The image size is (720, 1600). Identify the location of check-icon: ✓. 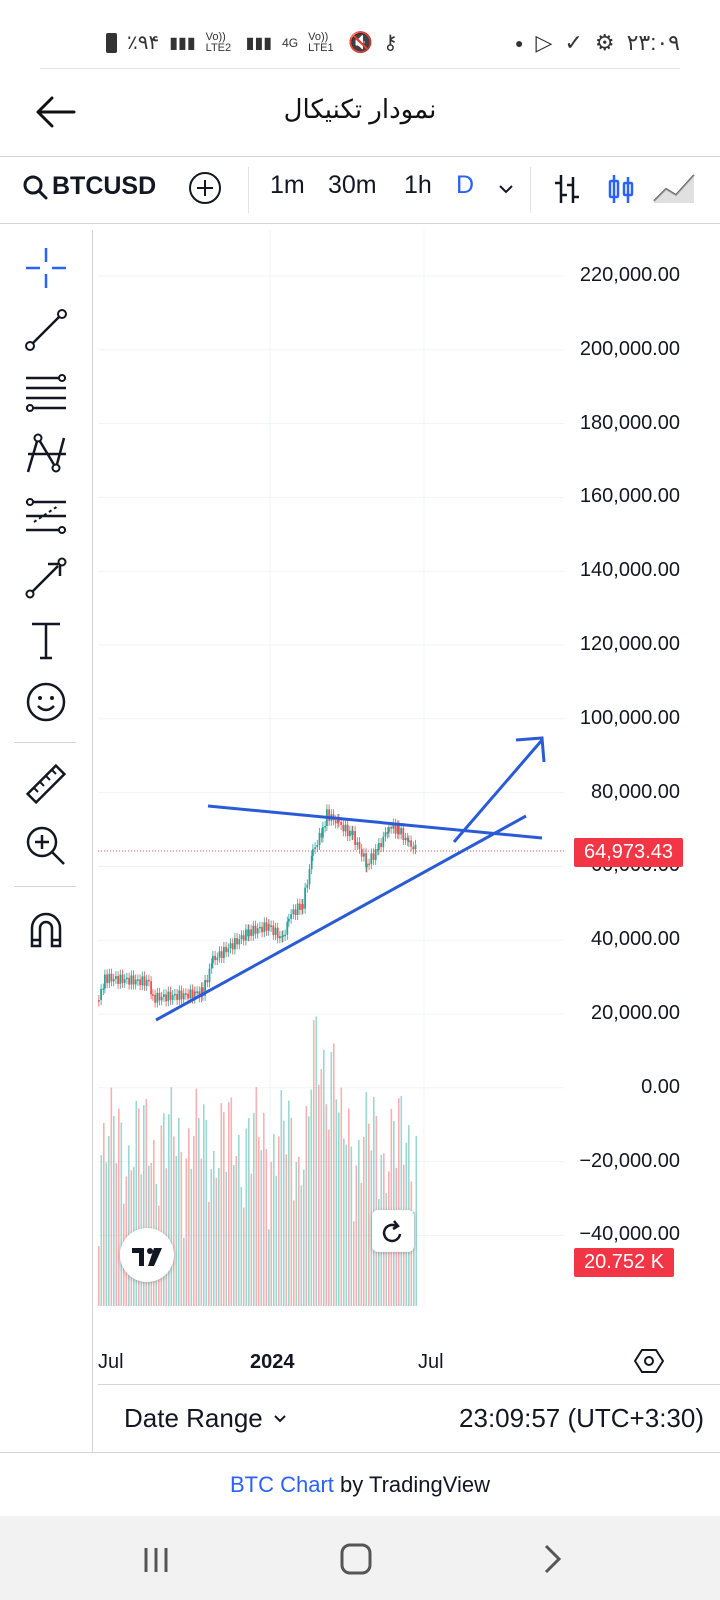
(573, 42).